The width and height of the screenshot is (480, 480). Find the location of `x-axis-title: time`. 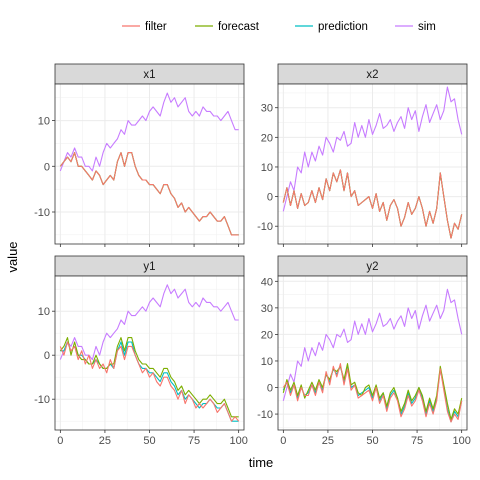

x-axis-title: time is located at coordinates (261, 462).